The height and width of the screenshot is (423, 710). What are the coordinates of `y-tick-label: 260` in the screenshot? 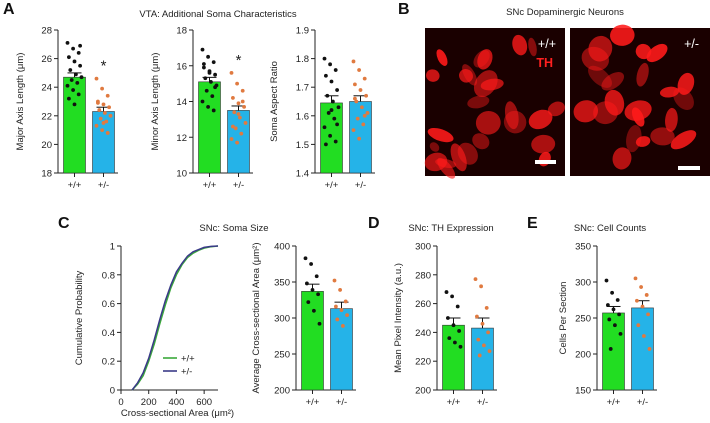 It's located at (423, 304).